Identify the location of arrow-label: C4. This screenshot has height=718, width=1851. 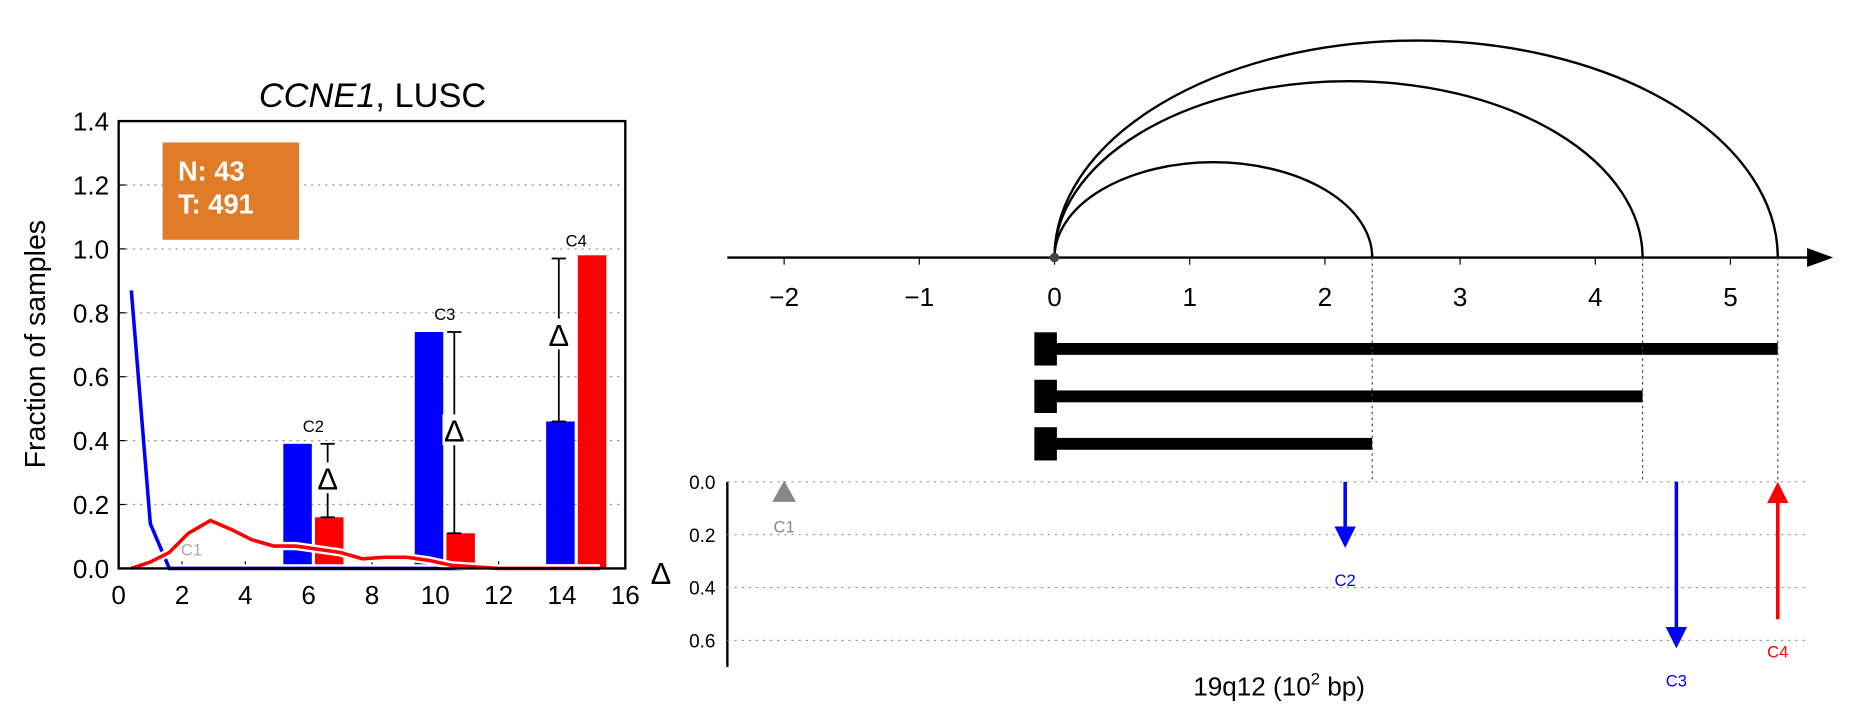
(1777, 651).